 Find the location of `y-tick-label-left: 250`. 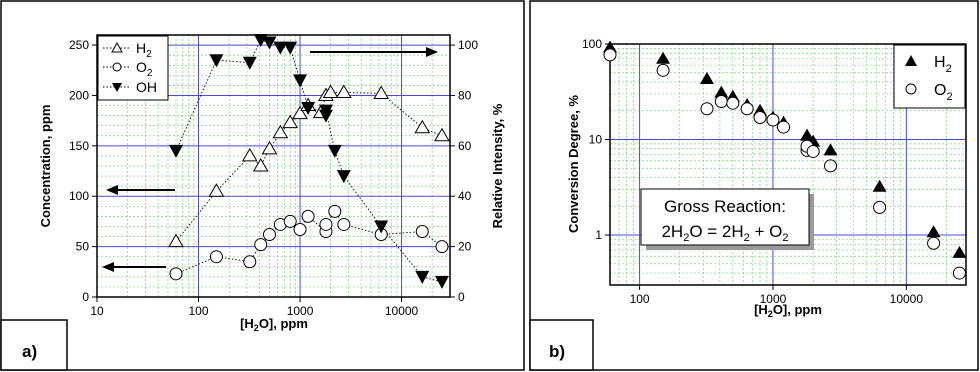

y-tick-label-left: 250 is located at coordinates (79, 45).